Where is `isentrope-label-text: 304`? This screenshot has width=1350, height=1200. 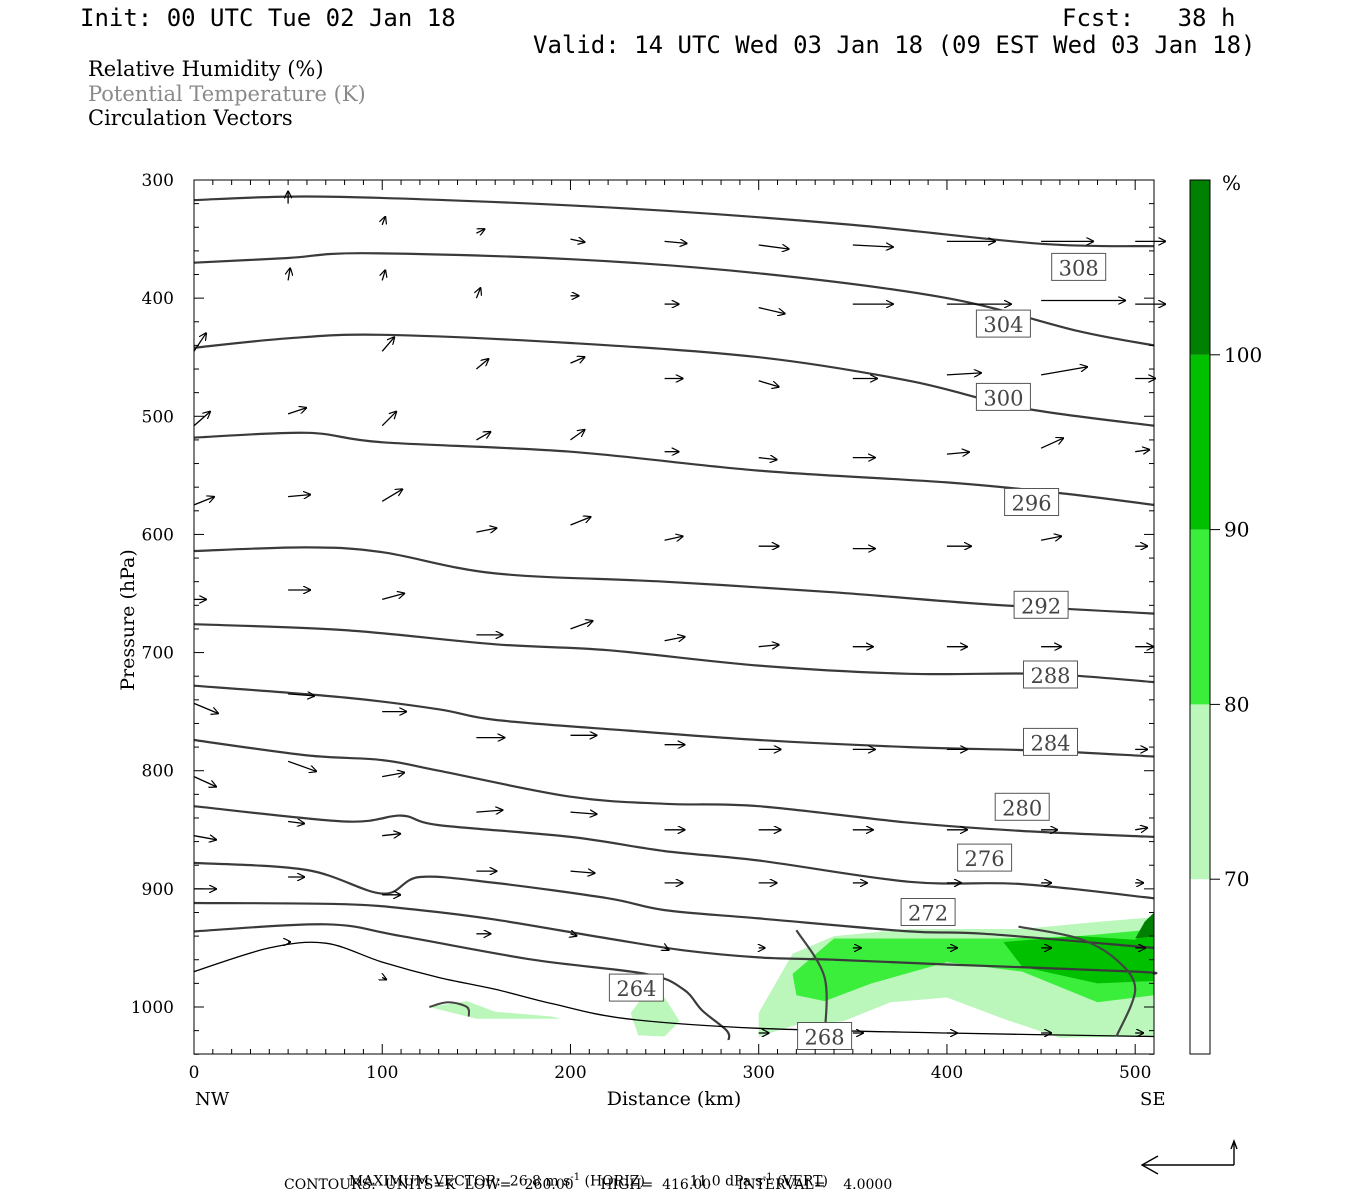
isentrope-label-text: 304 is located at coordinates (1003, 325).